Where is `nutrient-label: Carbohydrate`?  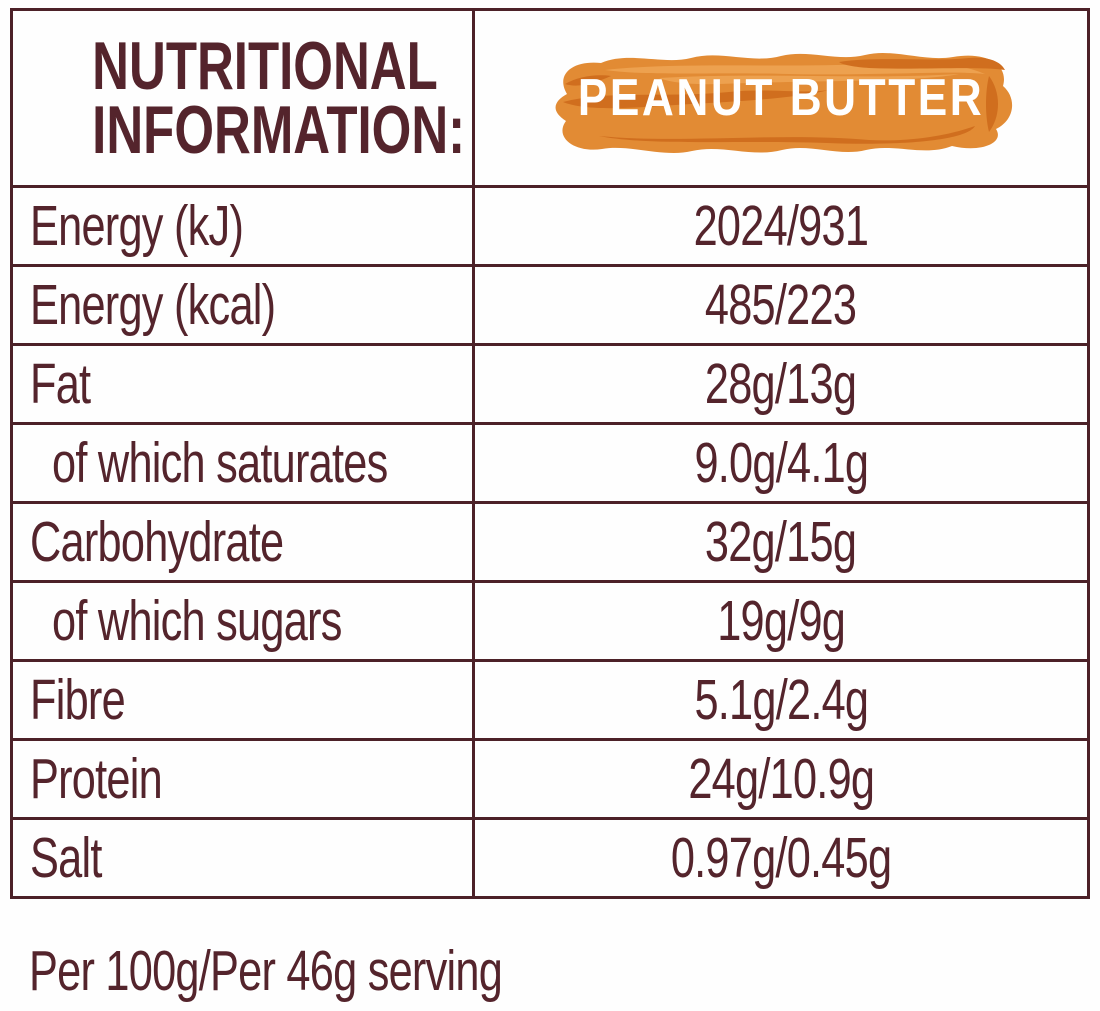 nutrient-label: Carbohydrate is located at coordinates (157, 542).